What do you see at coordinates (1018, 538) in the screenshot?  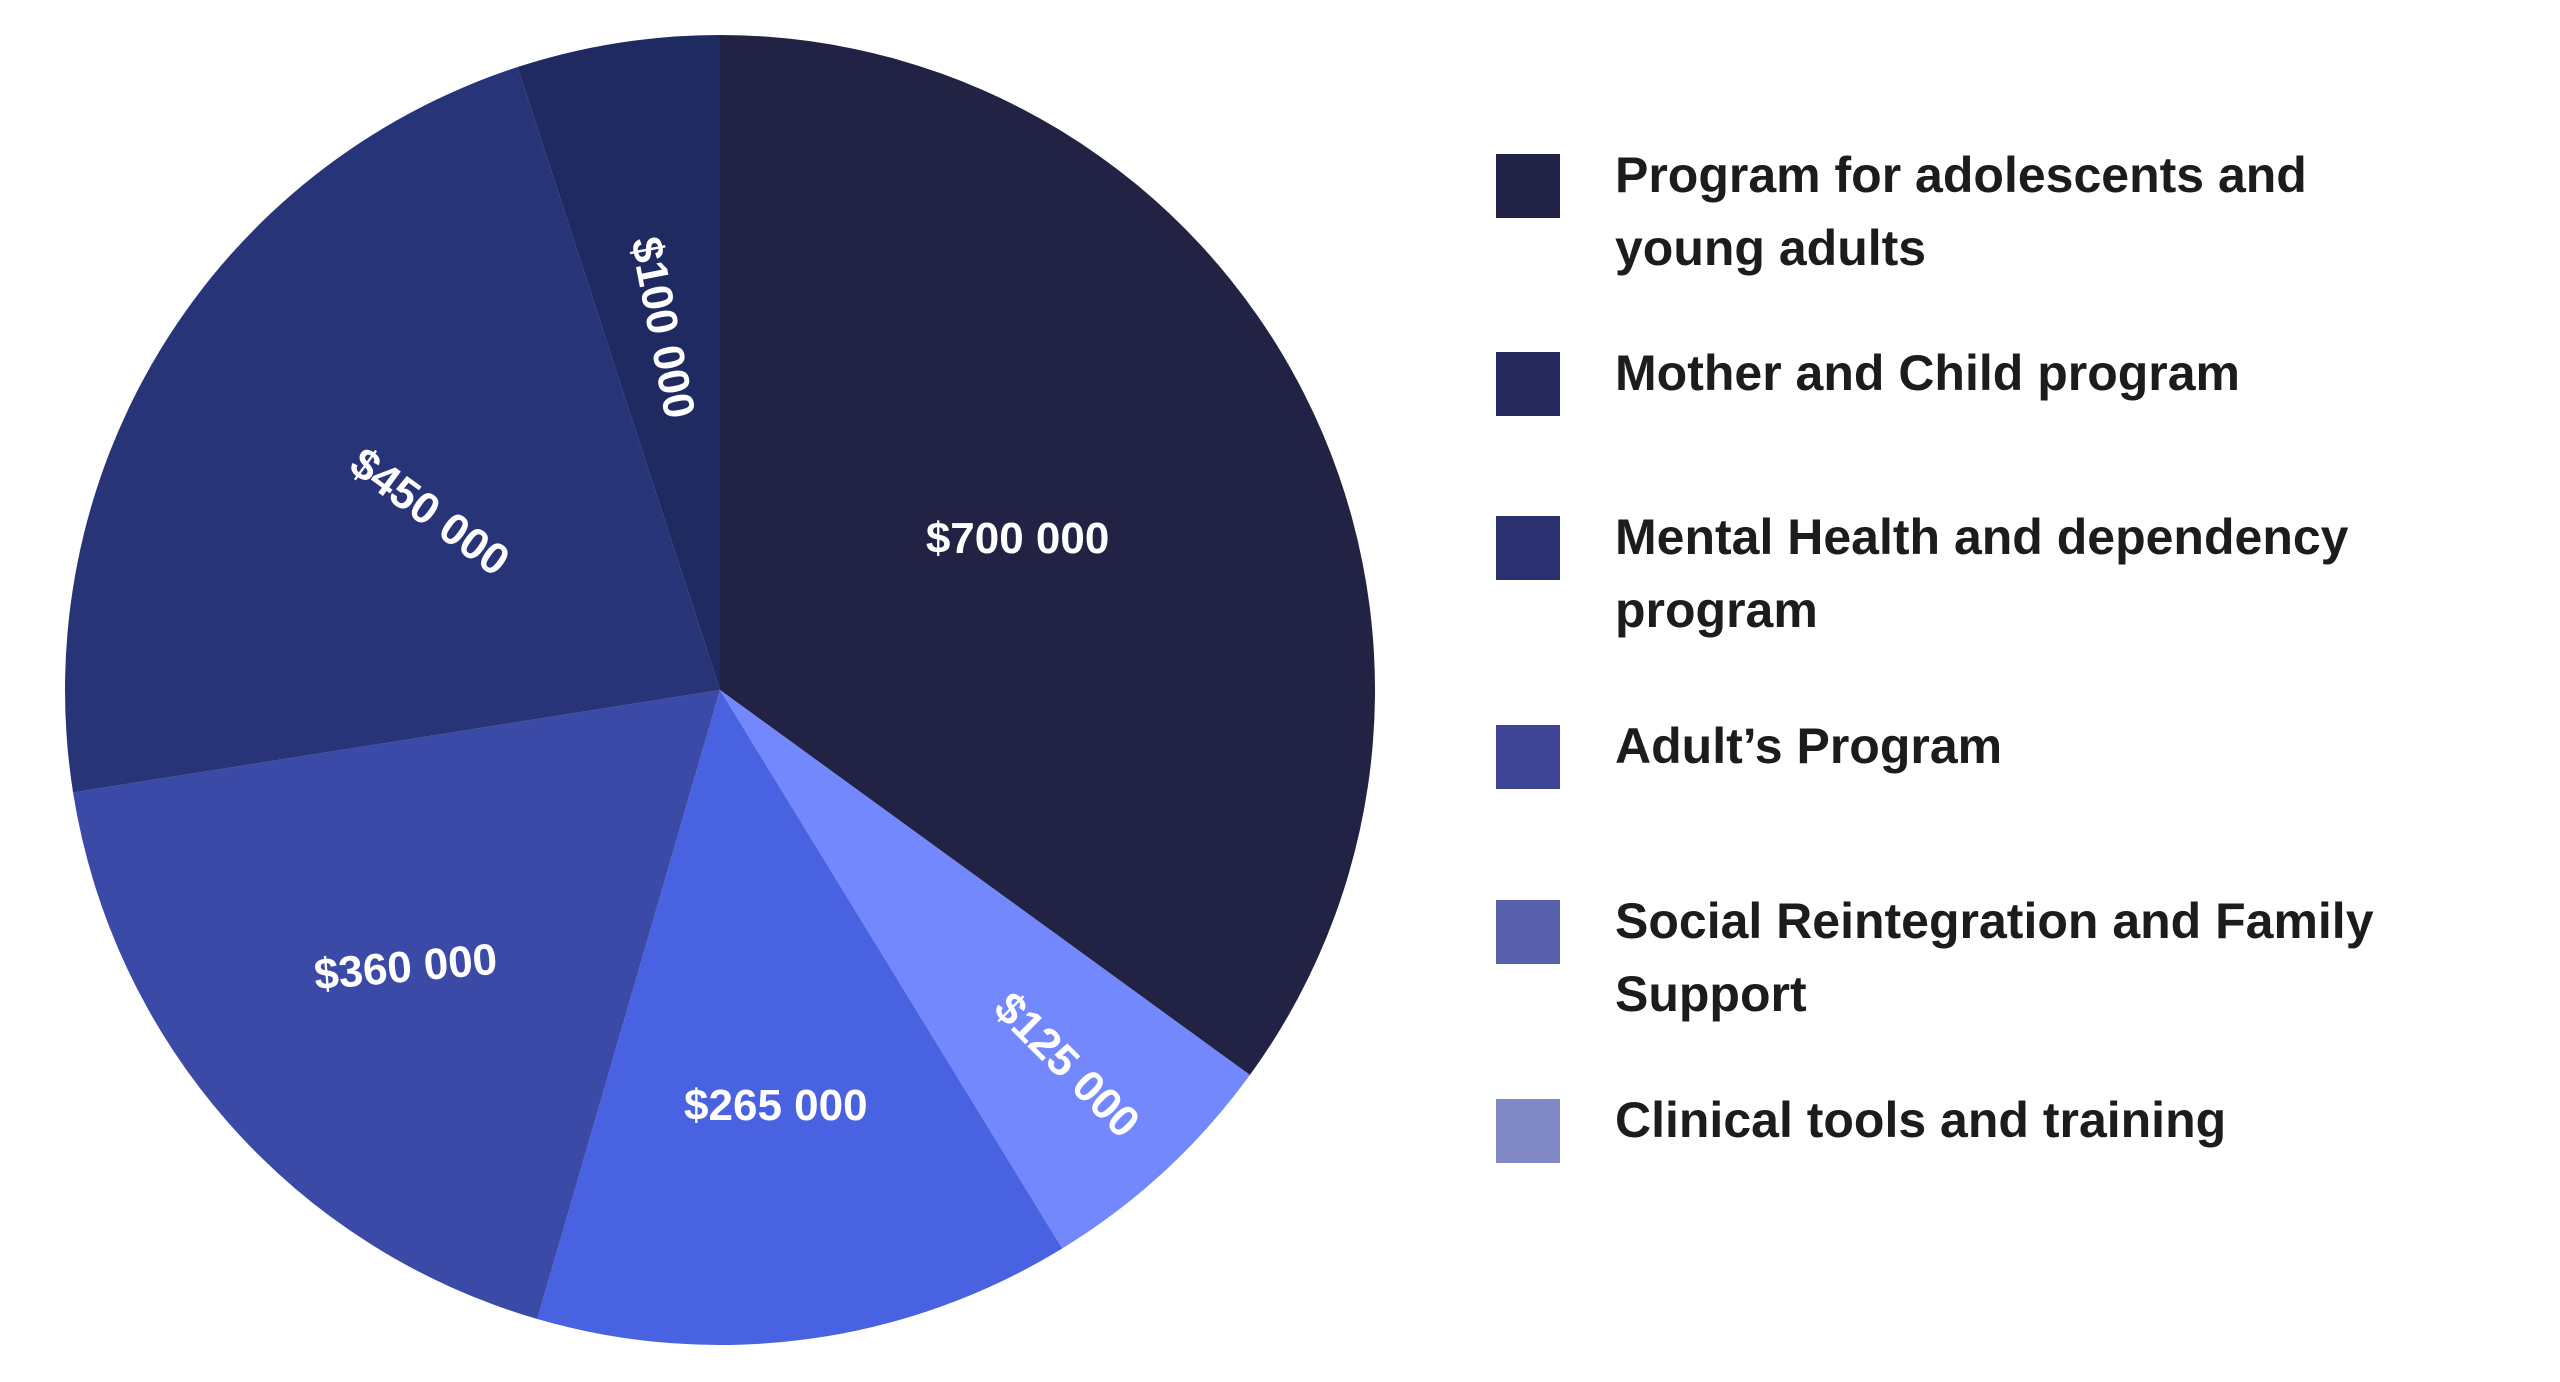 I see `slice-value-label-1: $700 000` at bounding box center [1018, 538].